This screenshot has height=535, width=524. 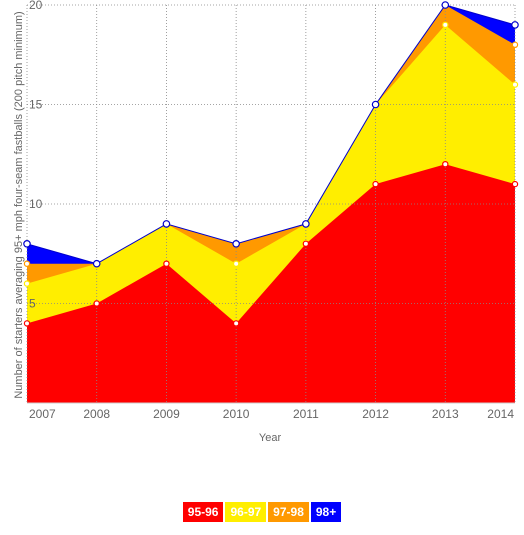 What do you see at coordinates (166, 263) in the screenshot?
I see `point-95-96-2009` at bounding box center [166, 263].